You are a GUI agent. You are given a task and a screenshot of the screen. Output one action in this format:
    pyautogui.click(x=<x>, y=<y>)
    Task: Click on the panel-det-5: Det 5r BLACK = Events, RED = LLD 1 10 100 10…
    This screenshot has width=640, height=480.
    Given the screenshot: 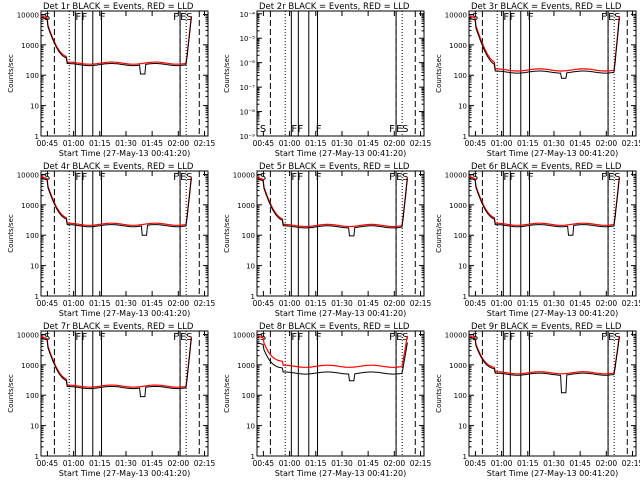 What is the action you would take?
    pyautogui.click(x=327, y=240)
    